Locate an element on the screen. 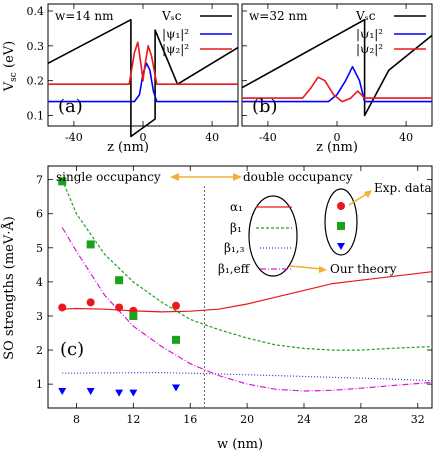  legend-exp-circle is located at coordinates (341, 206).